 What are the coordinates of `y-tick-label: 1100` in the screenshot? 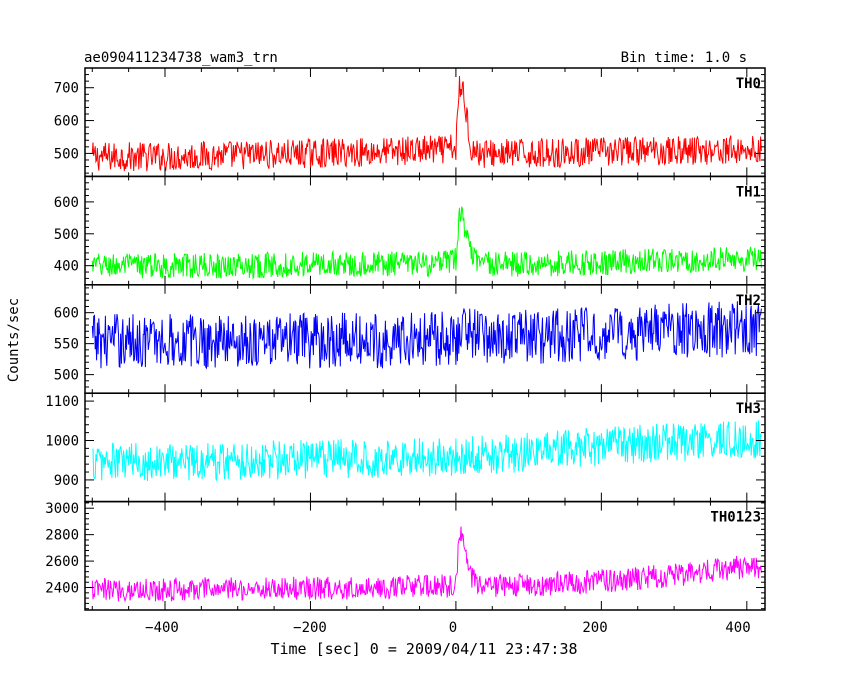 It's located at (62, 402).